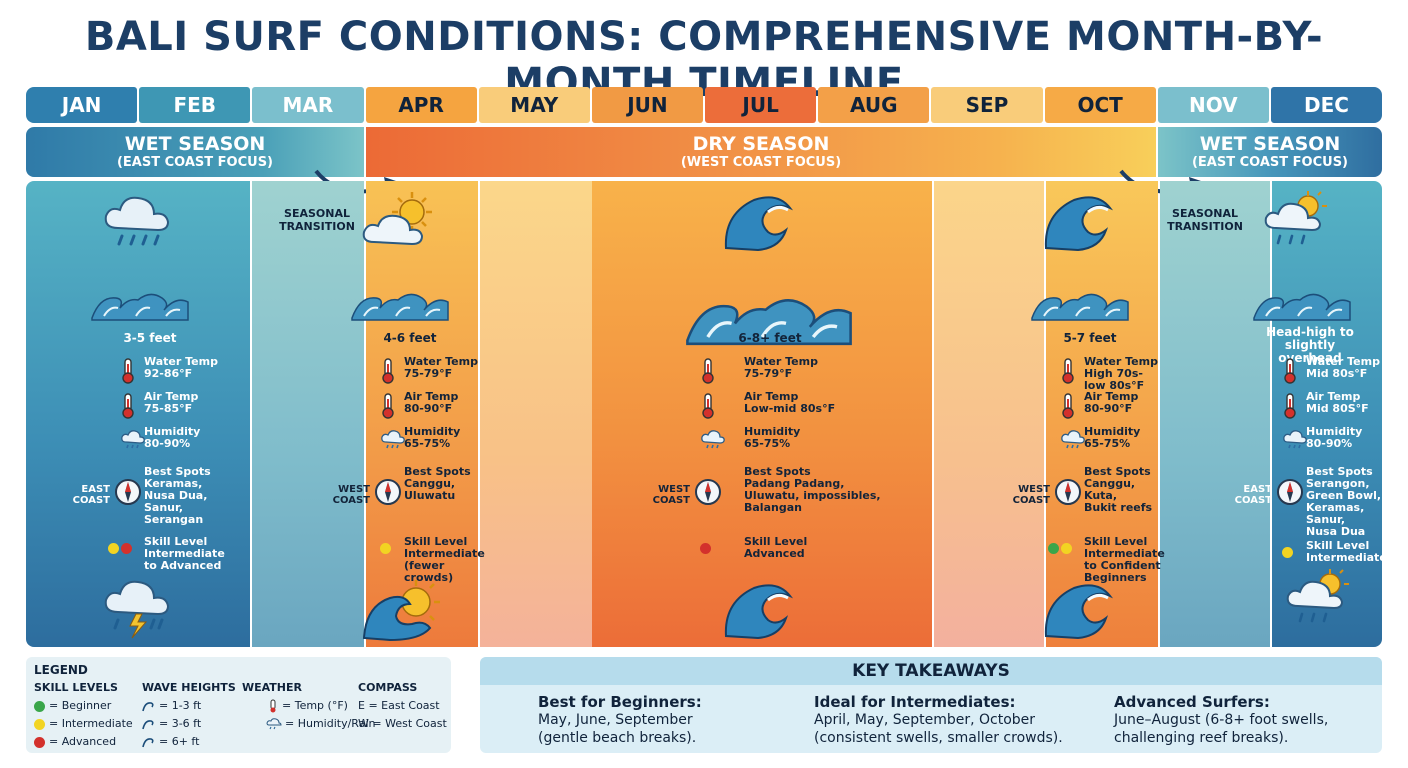  What do you see at coordinates (330, 723) in the screenshot?
I see `legend-text: = Humidity/Rain` at bounding box center [330, 723].